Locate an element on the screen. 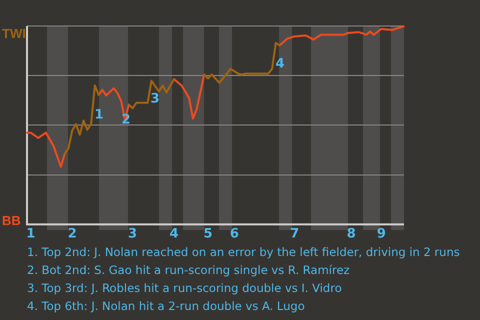  x-tick-label: 4 is located at coordinates (174, 234).